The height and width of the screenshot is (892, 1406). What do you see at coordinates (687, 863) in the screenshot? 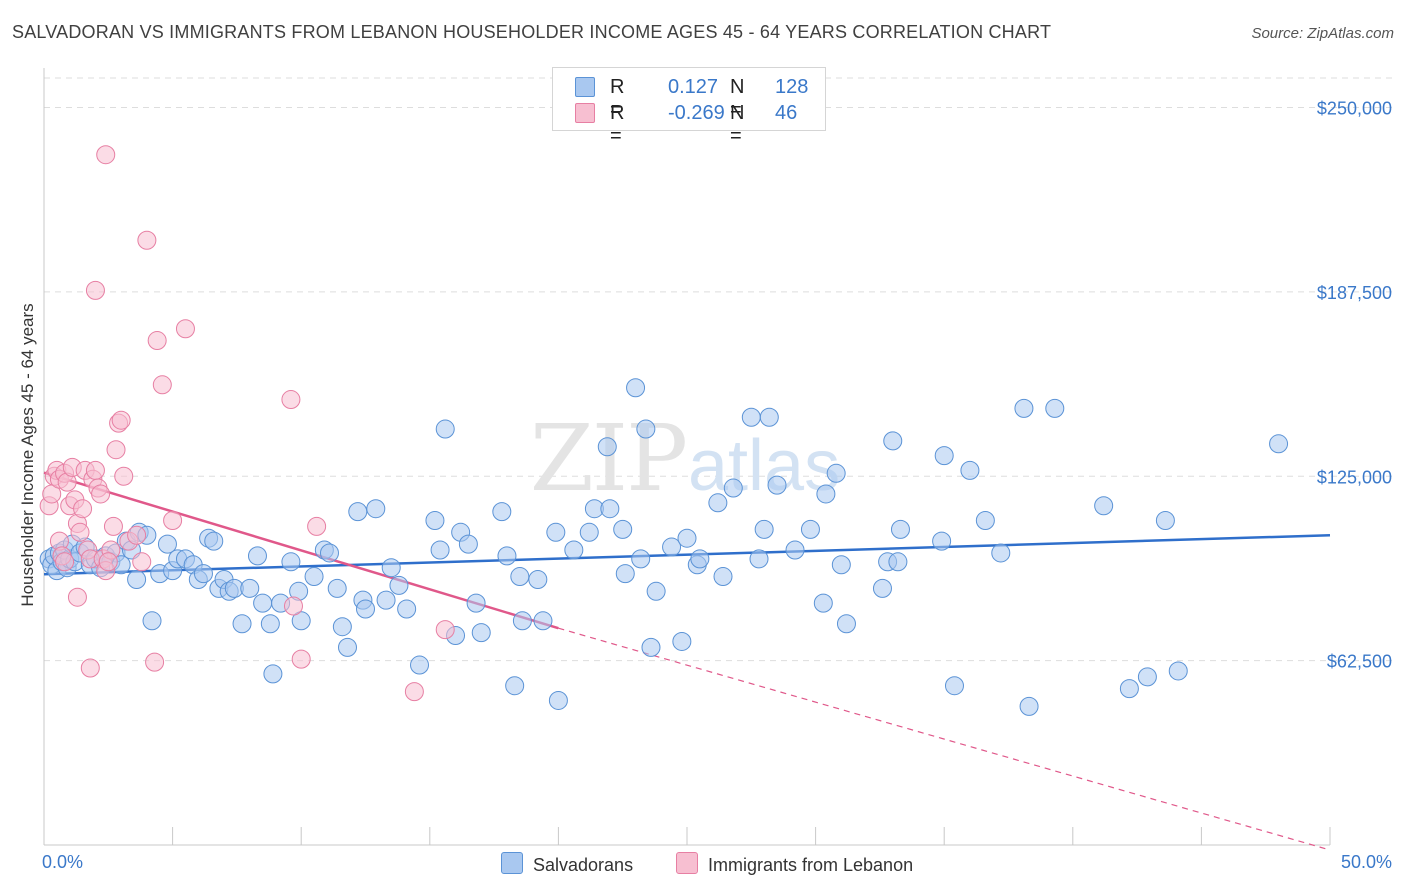
I see `legend-swatch-pink` at bounding box center [687, 863].